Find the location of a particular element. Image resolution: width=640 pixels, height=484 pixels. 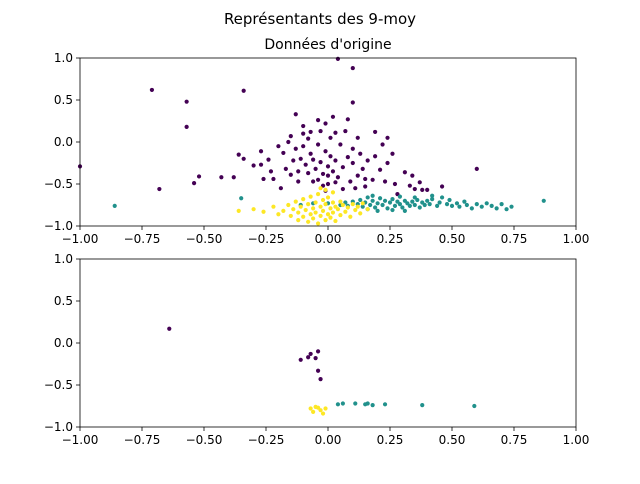

y-axis-ticks: −1.0 −0.5 0.0 0.5 1.0 is located at coordinates (62, 142).